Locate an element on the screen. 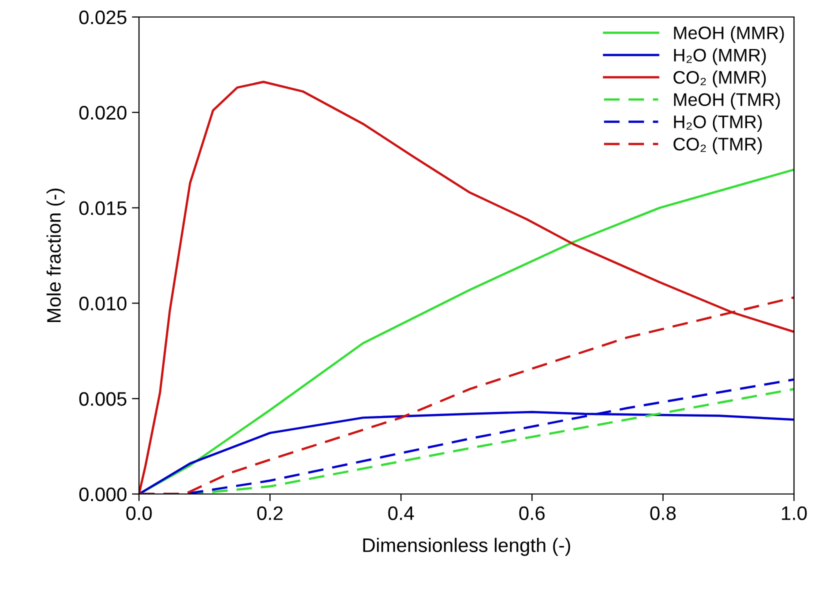 This screenshot has width=815, height=591. y-tick-label: 0.005 is located at coordinates (102, 399).